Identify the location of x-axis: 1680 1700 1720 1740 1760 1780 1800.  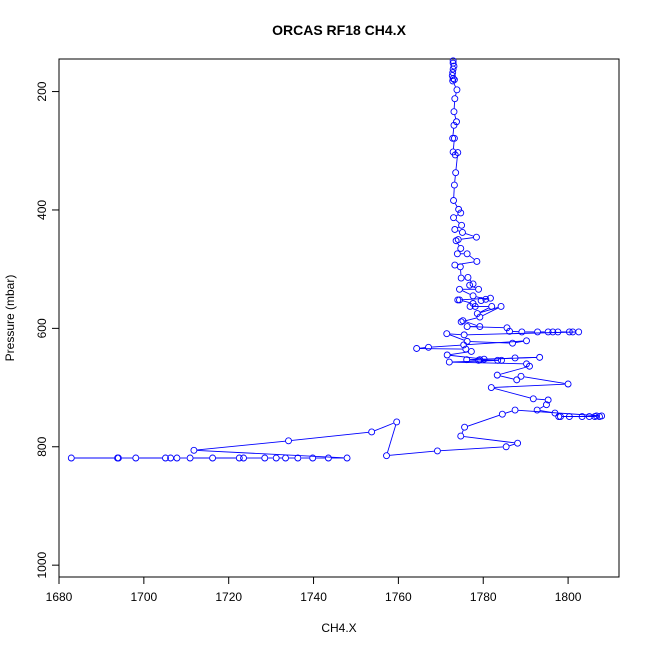
(314, 590).